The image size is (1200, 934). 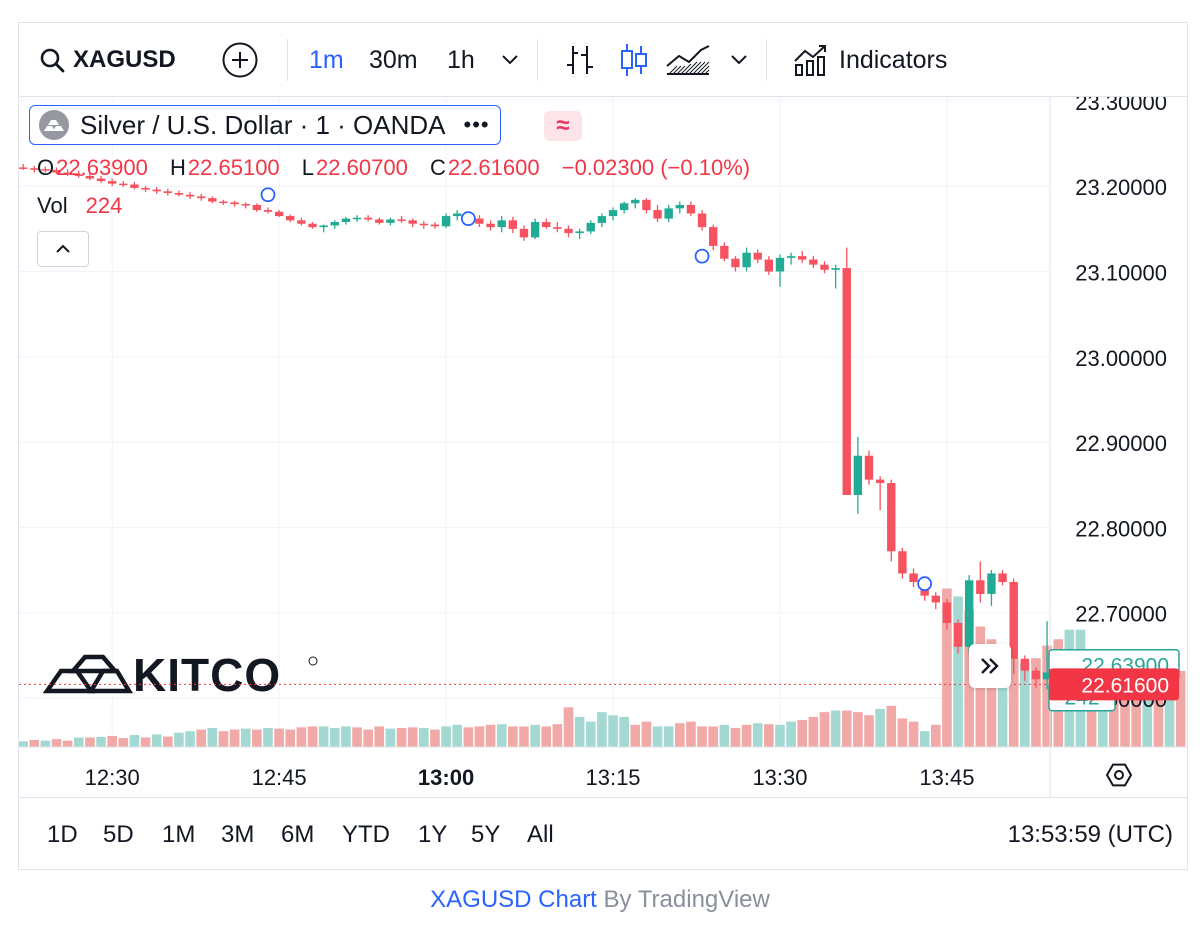 I want to click on x-tick-label: 13:00, so click(x=446, y=777).